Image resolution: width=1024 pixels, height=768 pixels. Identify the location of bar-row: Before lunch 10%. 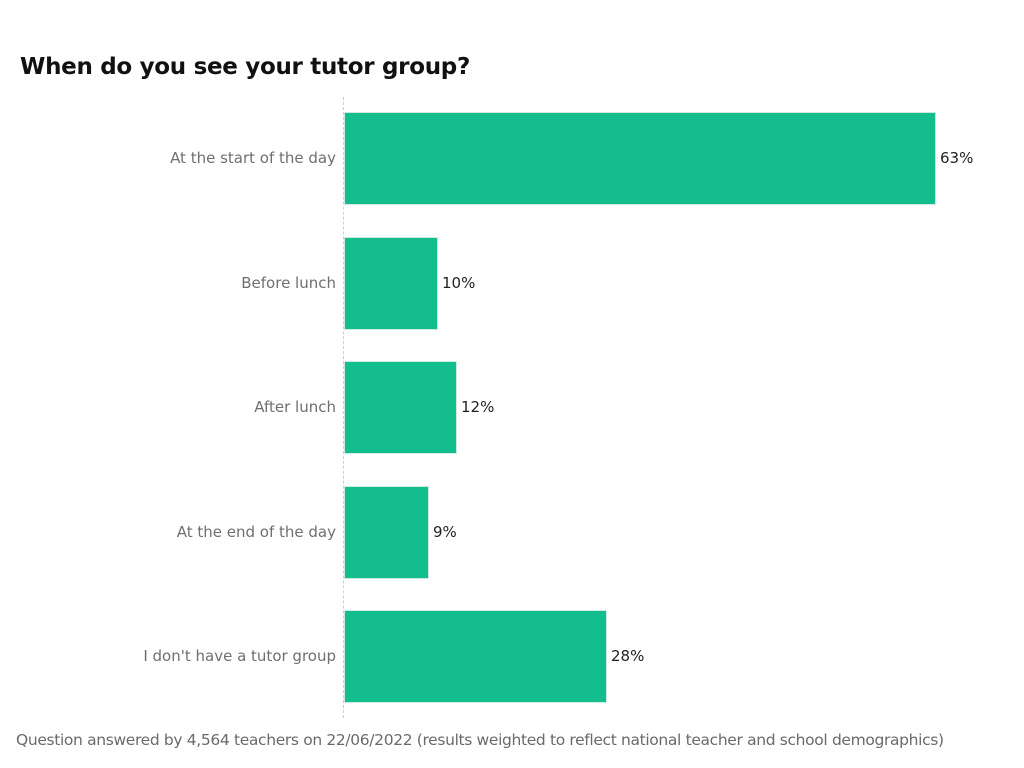
(512, 283).